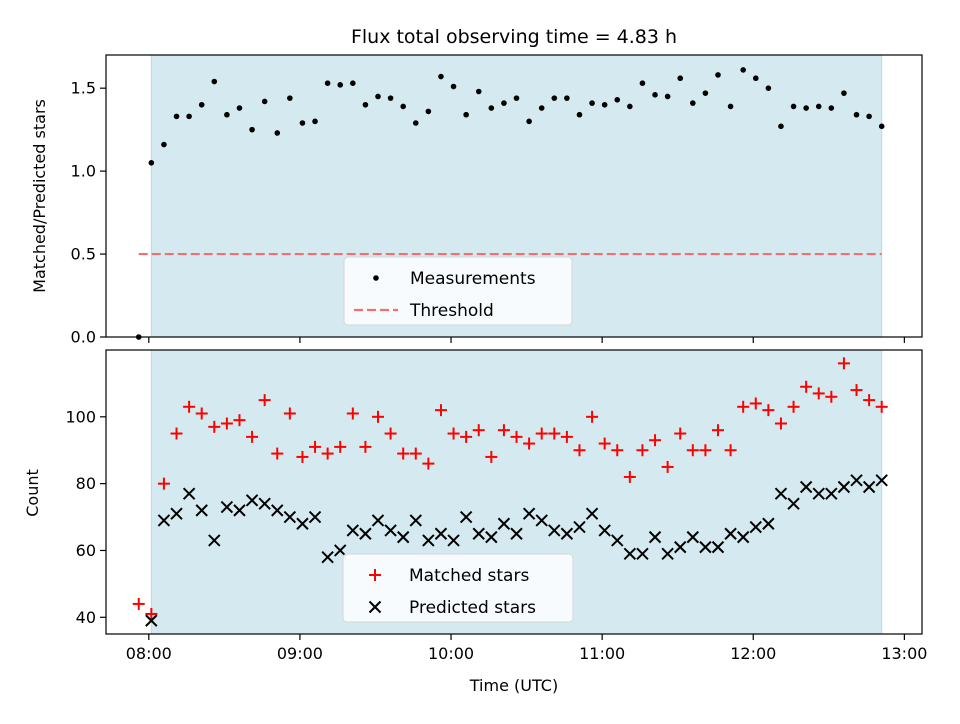 Image resolution: width=960 pixels, height=724 pixels. What do you see at coordinates (458, 588) in the screenshot?
I see `bottom-panel-legend-box` at bounding box center [458, 588].